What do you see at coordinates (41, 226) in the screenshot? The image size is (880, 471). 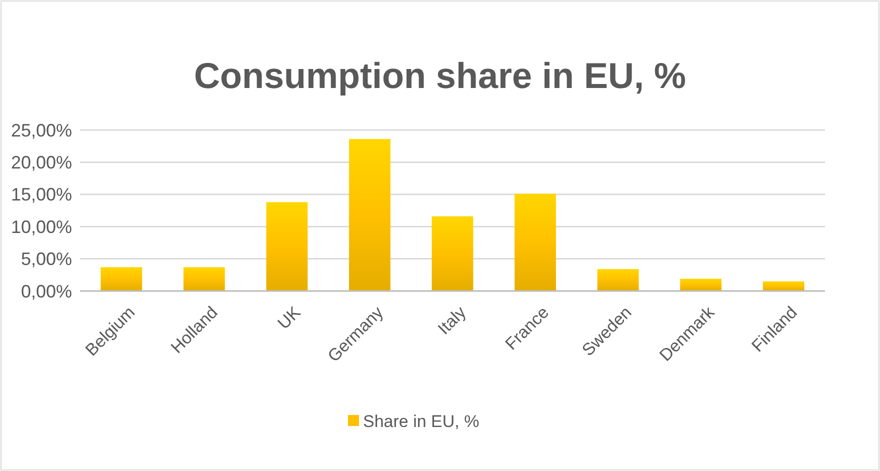 I see `y-tick-label: 10,00%` at bounding box center [41, 226].